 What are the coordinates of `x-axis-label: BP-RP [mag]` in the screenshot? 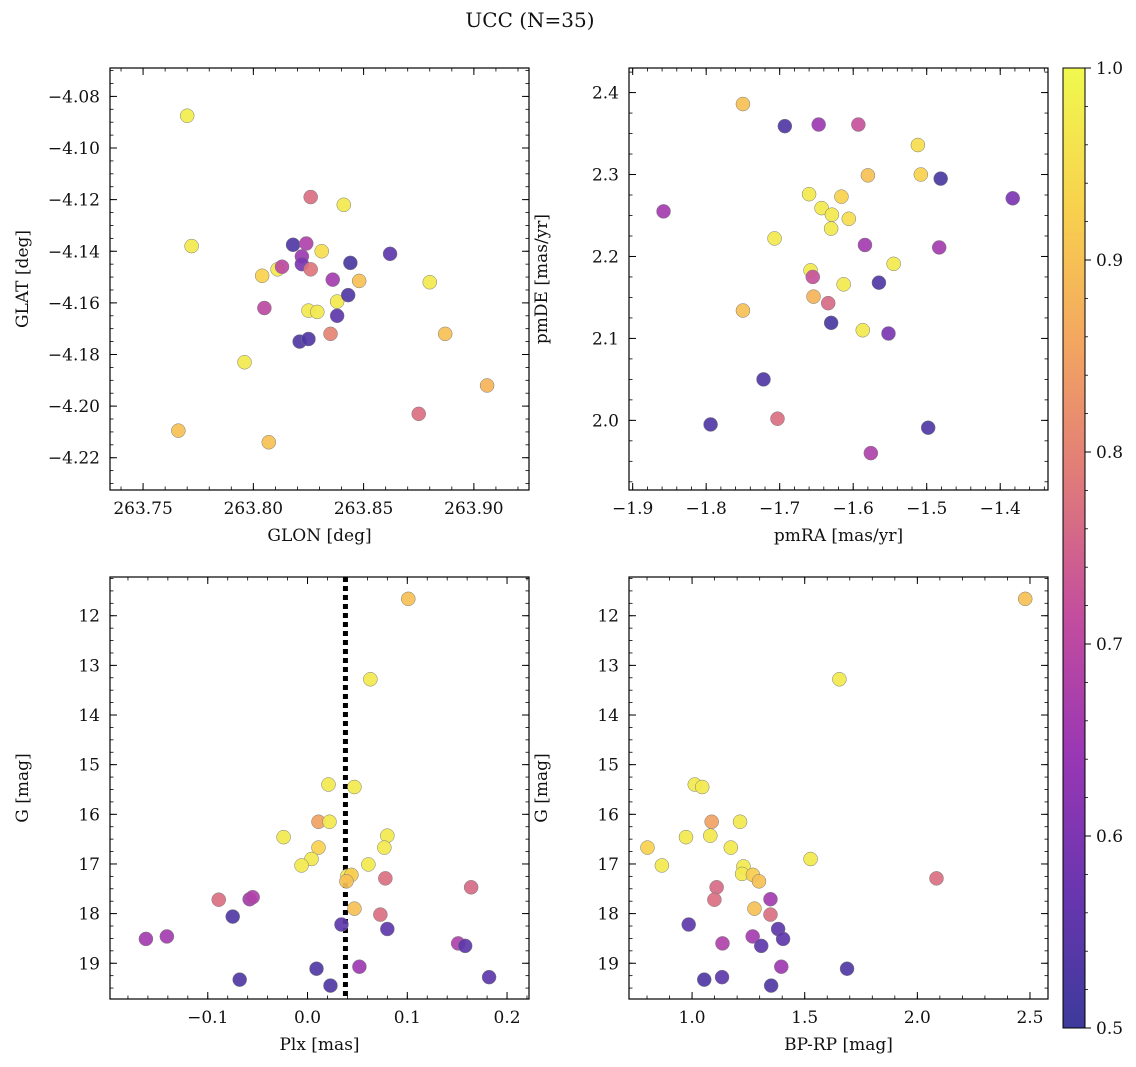 It's located at (838, 1045).